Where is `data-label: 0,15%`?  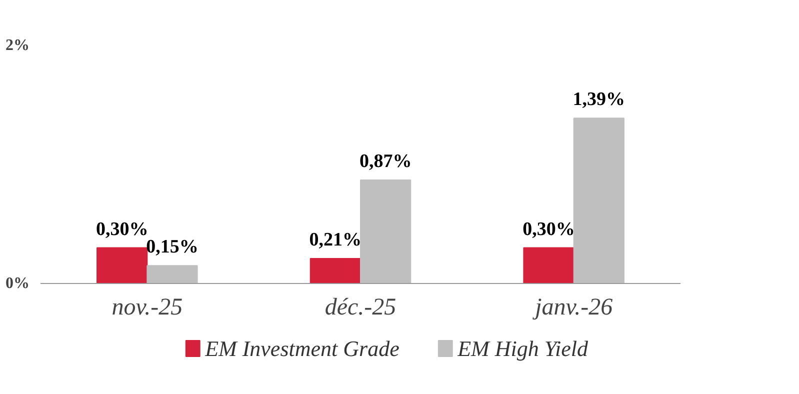
data-label: 0,15% is located at coordinates (172, 247).